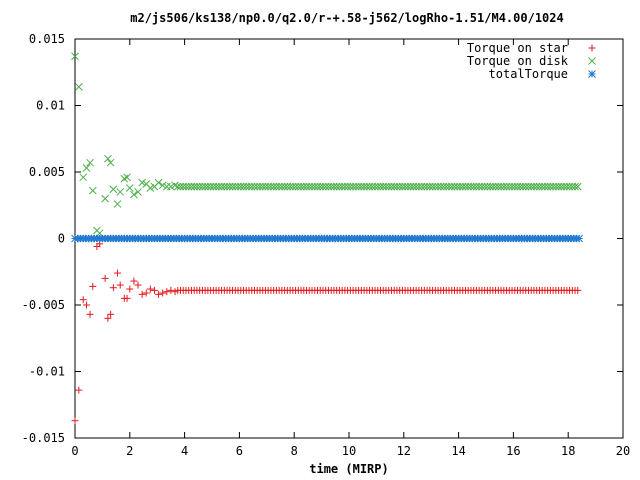  What do you see at coordinates (294, 451) in the screenshot?
I see `x-tick-label: 8` at bounding box center [294, 451].